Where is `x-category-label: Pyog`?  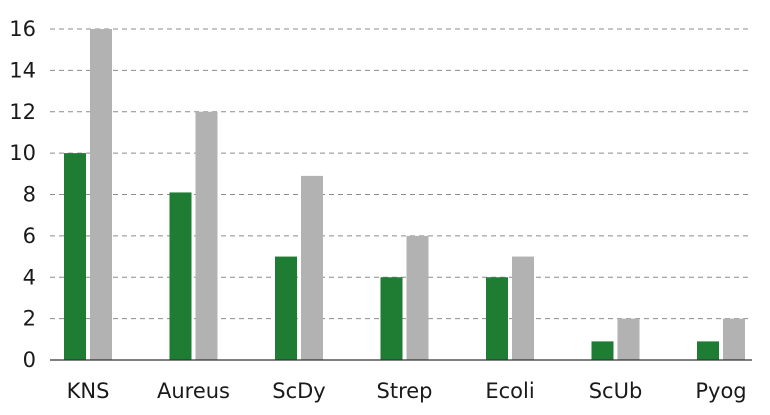 x-category-label: Pyog is located at coordinates (720, 391).